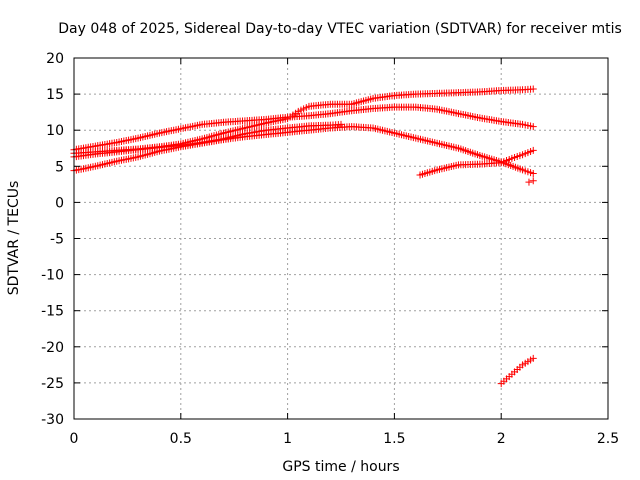 The image size is (640, 480). What do you see at coordinates (501, 439) in the screenshot?
I see `x-tick-label: 2` at bounding box center [501, 439].